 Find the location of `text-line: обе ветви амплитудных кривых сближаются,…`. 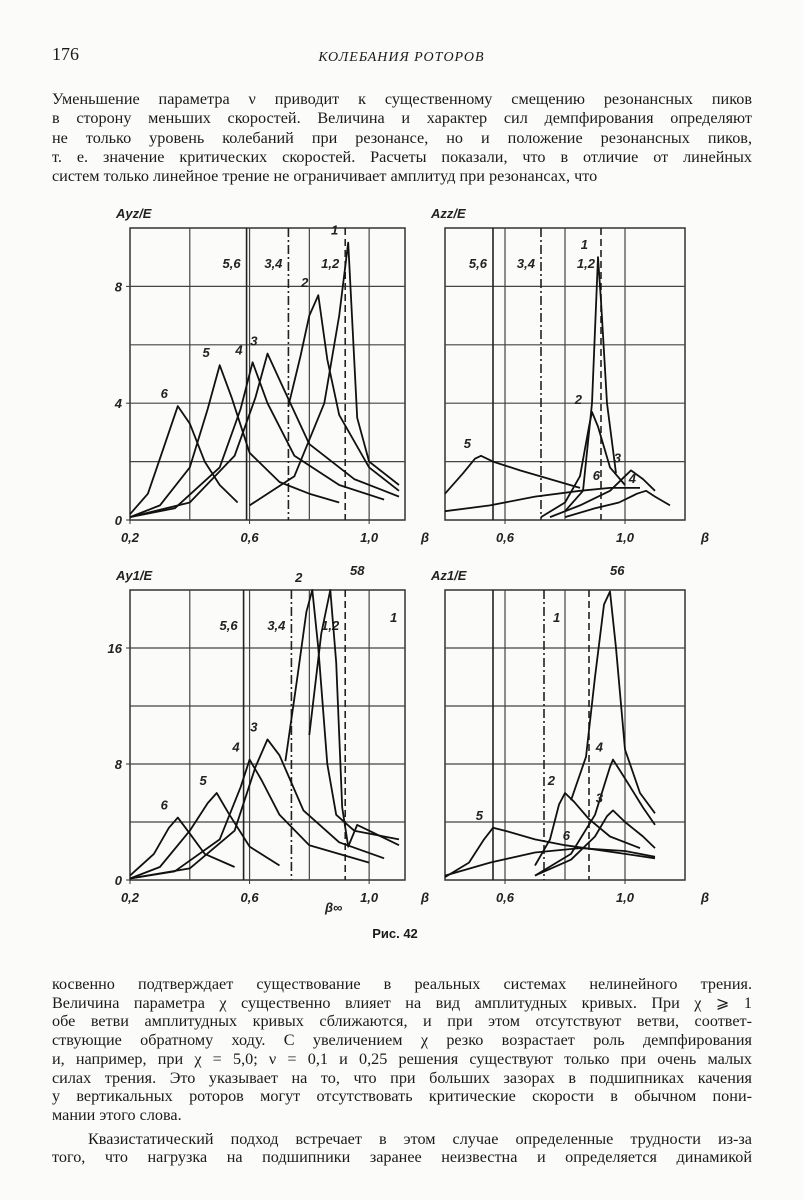

text-line: обе ветви амплитудных кривых сближаются,… is located at coordinates (402, 1021).